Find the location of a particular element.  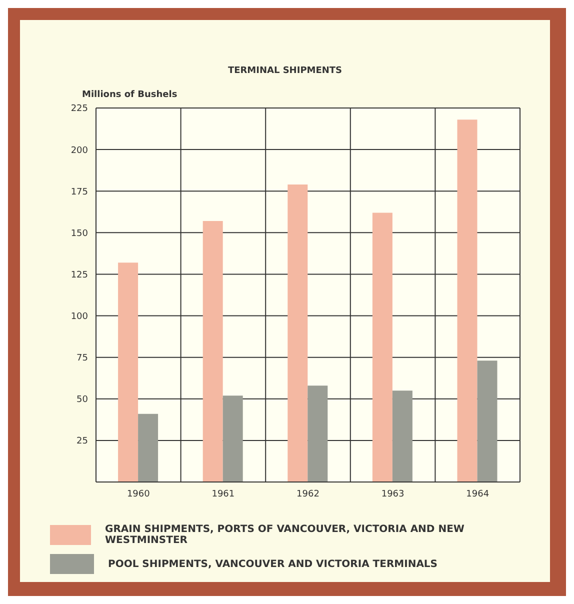

y-tick-label: 125 is located at coordinates (79, 275).